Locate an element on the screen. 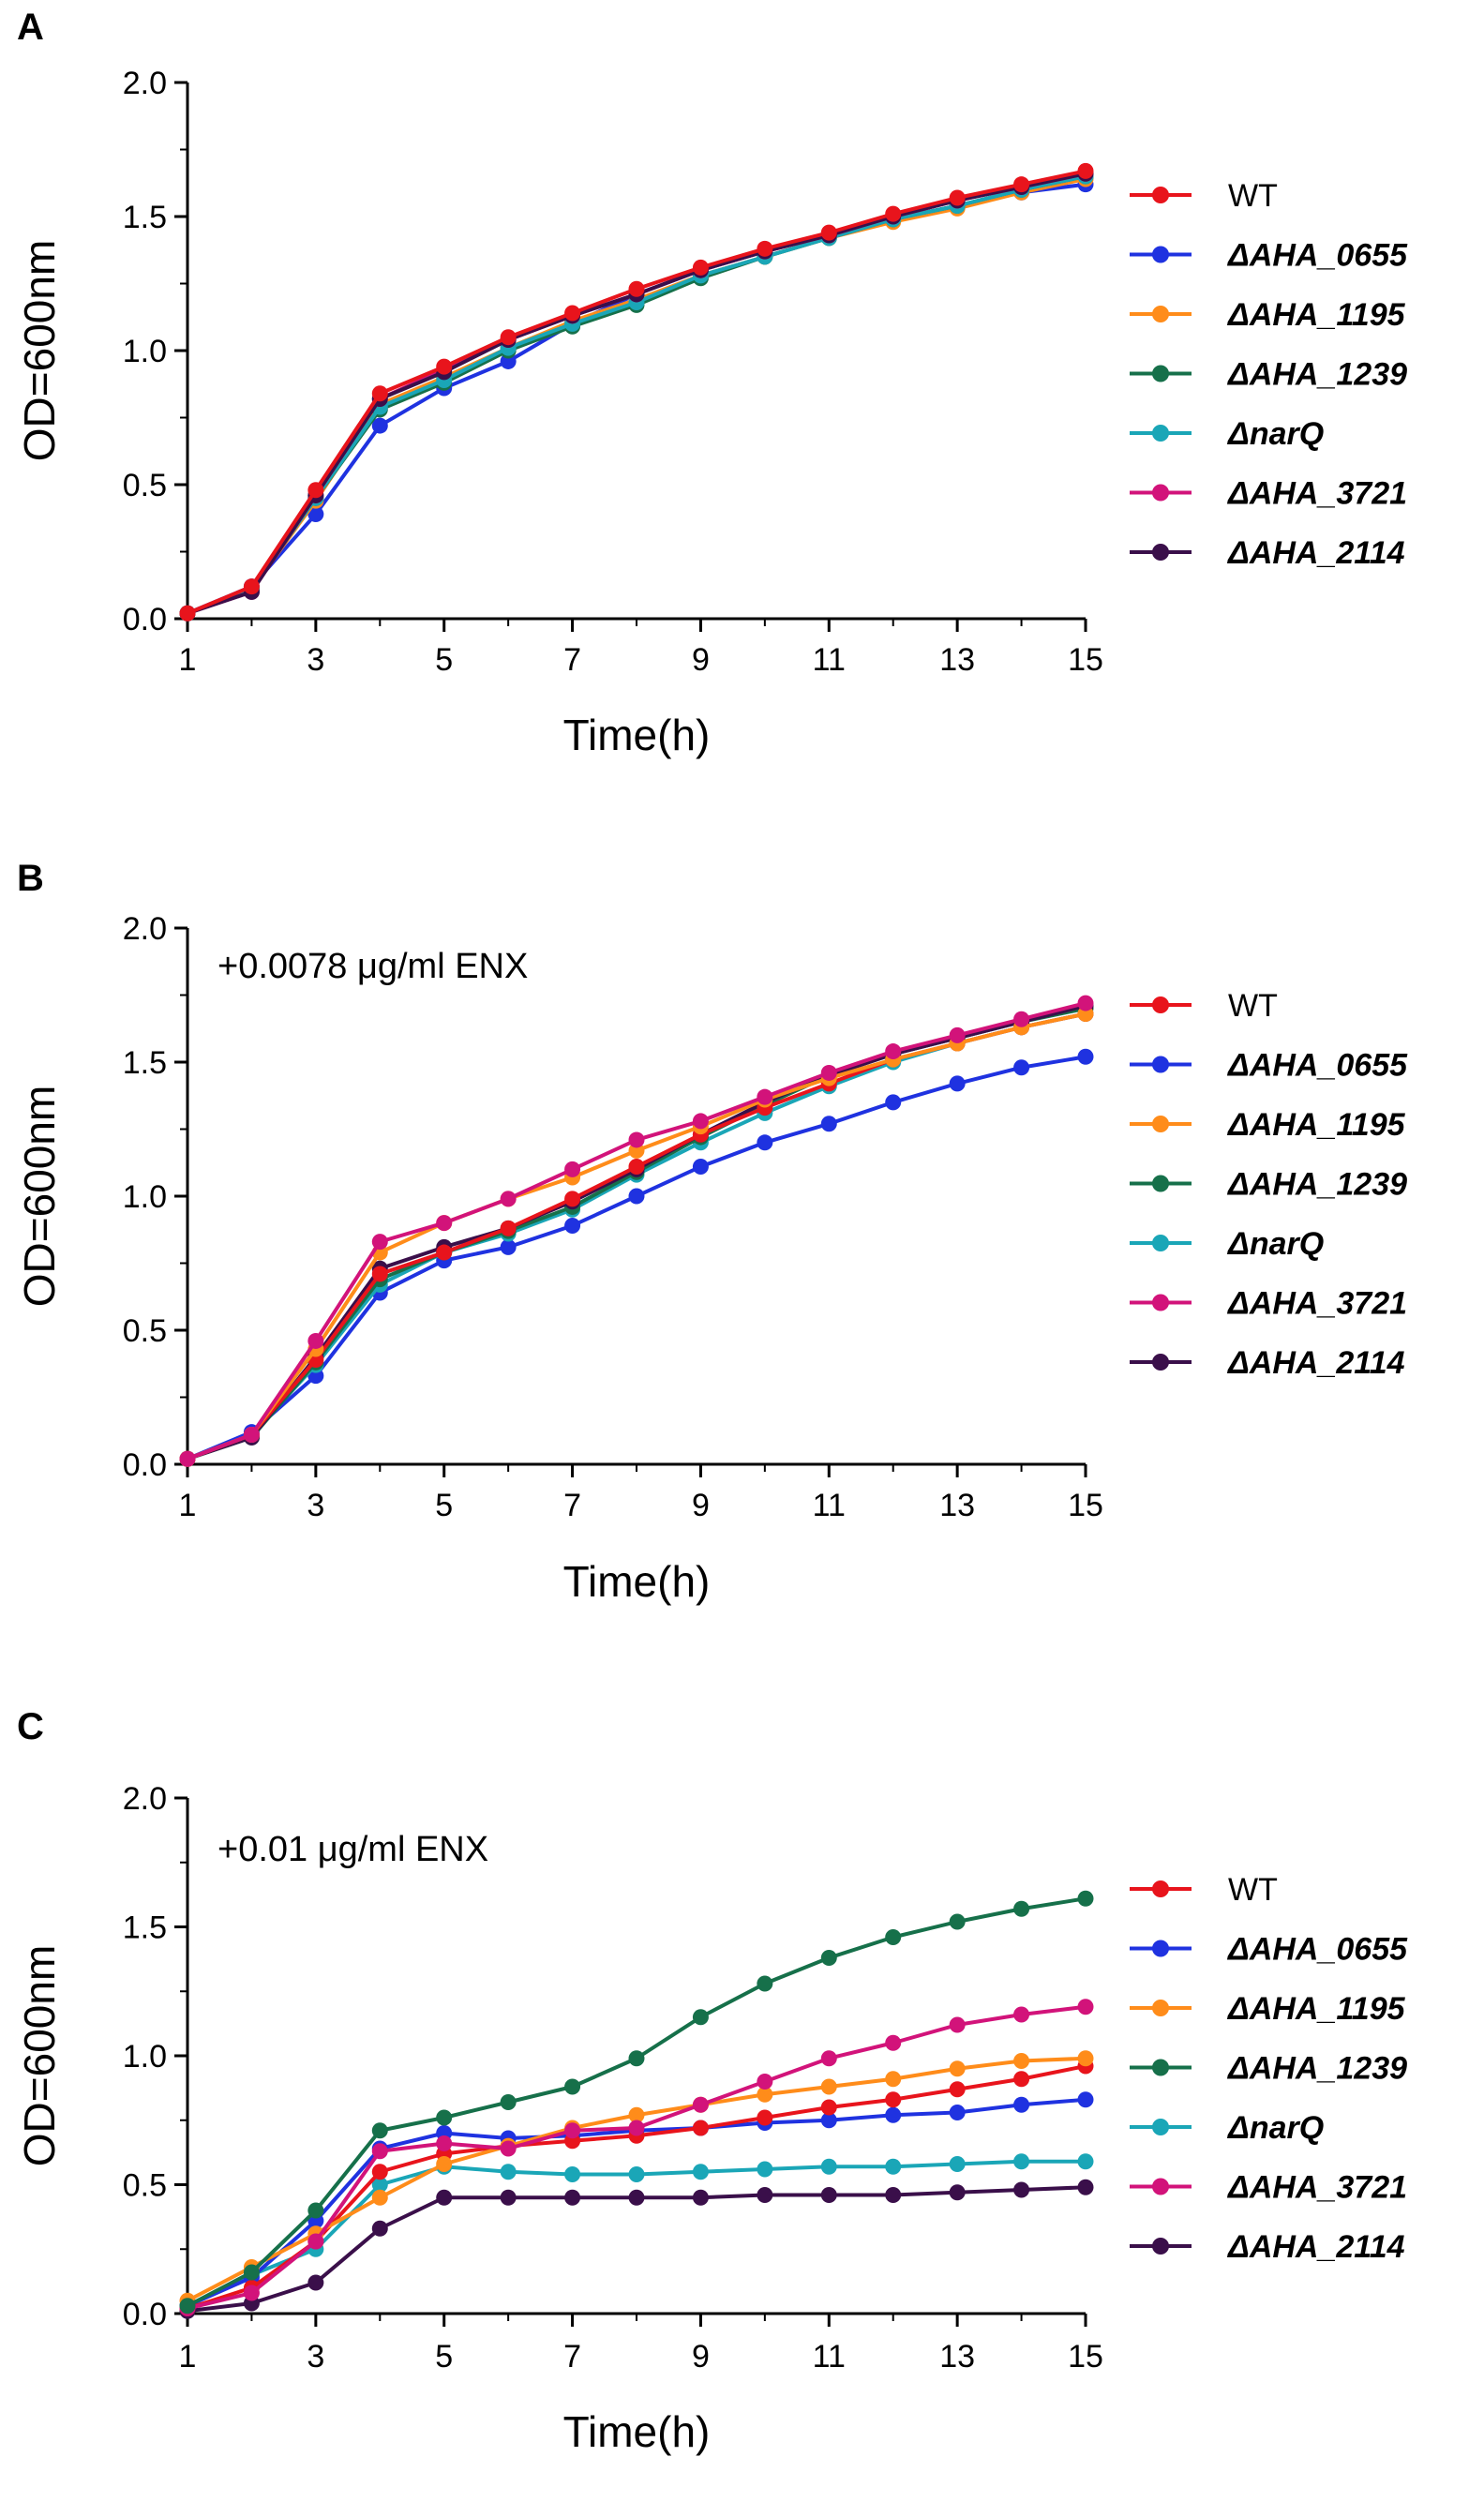 The height and width of the screenshot is (2502, 1484). x-axis-title: Time(h) is located at coordinates (637, 2432).